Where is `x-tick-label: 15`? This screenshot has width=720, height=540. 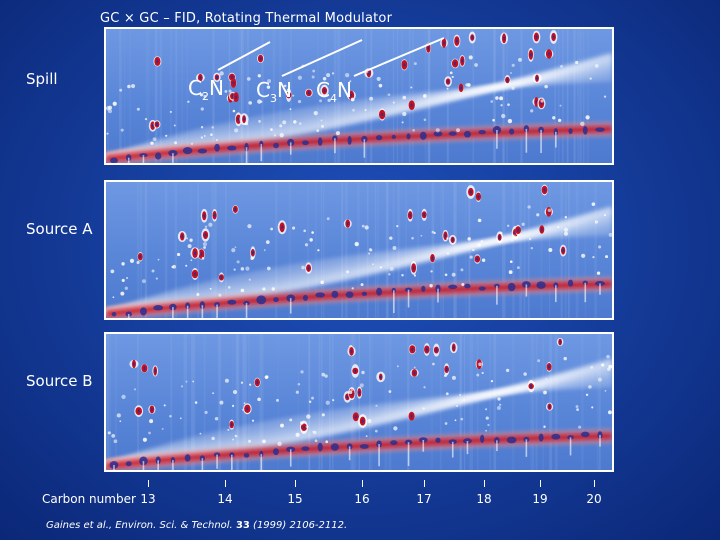 x-tick-label: 15 is located at coordinates (295, 499).